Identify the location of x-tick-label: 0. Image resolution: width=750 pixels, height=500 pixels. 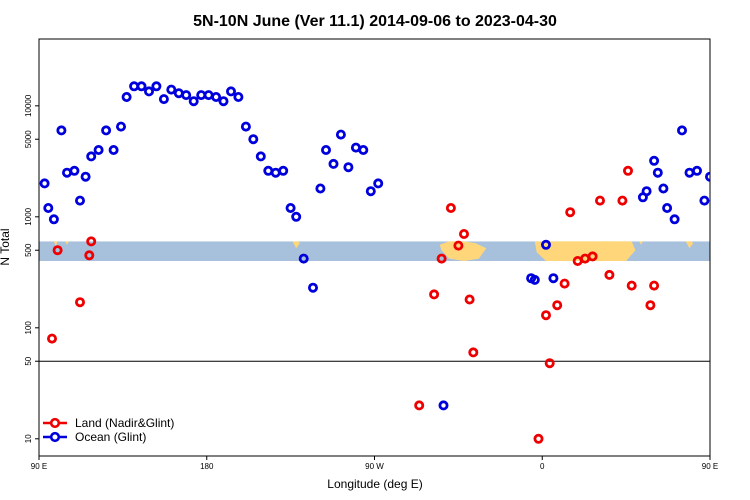
(542, 466).